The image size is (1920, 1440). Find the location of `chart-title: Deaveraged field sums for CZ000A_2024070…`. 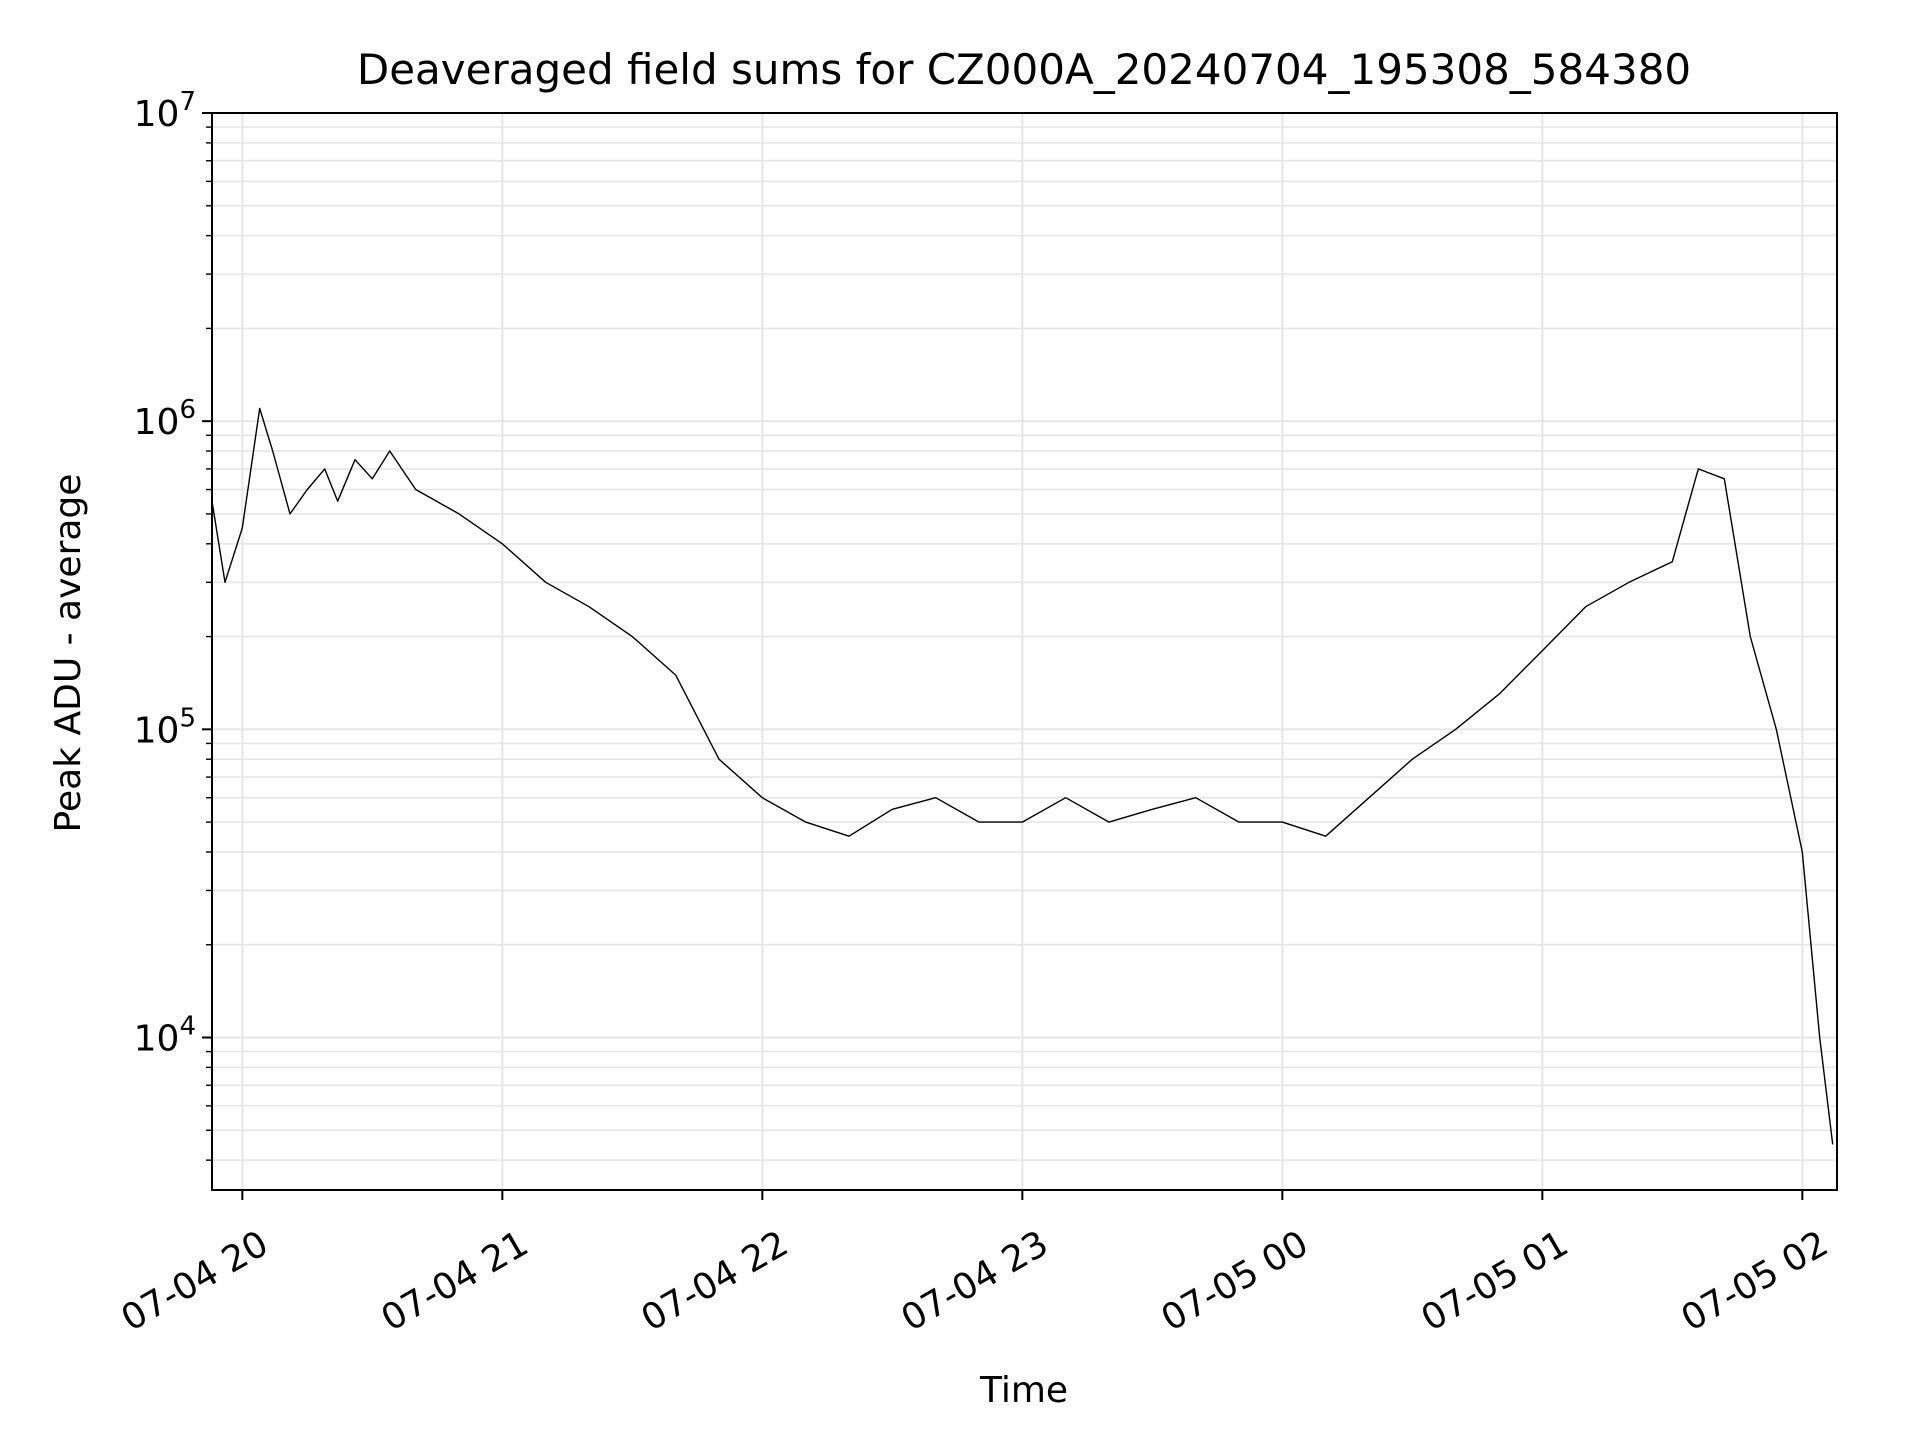

chart-title: Deaveraged field sums for CZ000A_2024070… is located at coordinates (1024, 69).